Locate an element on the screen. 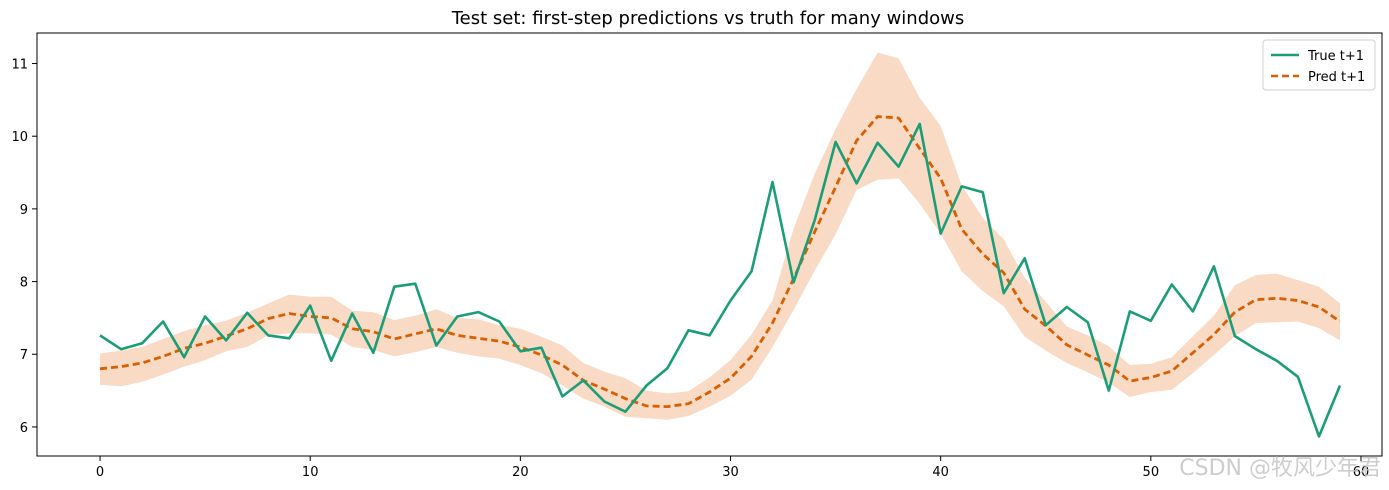  x-tick-label-50: 50 is located at coordinates (1151, 472).